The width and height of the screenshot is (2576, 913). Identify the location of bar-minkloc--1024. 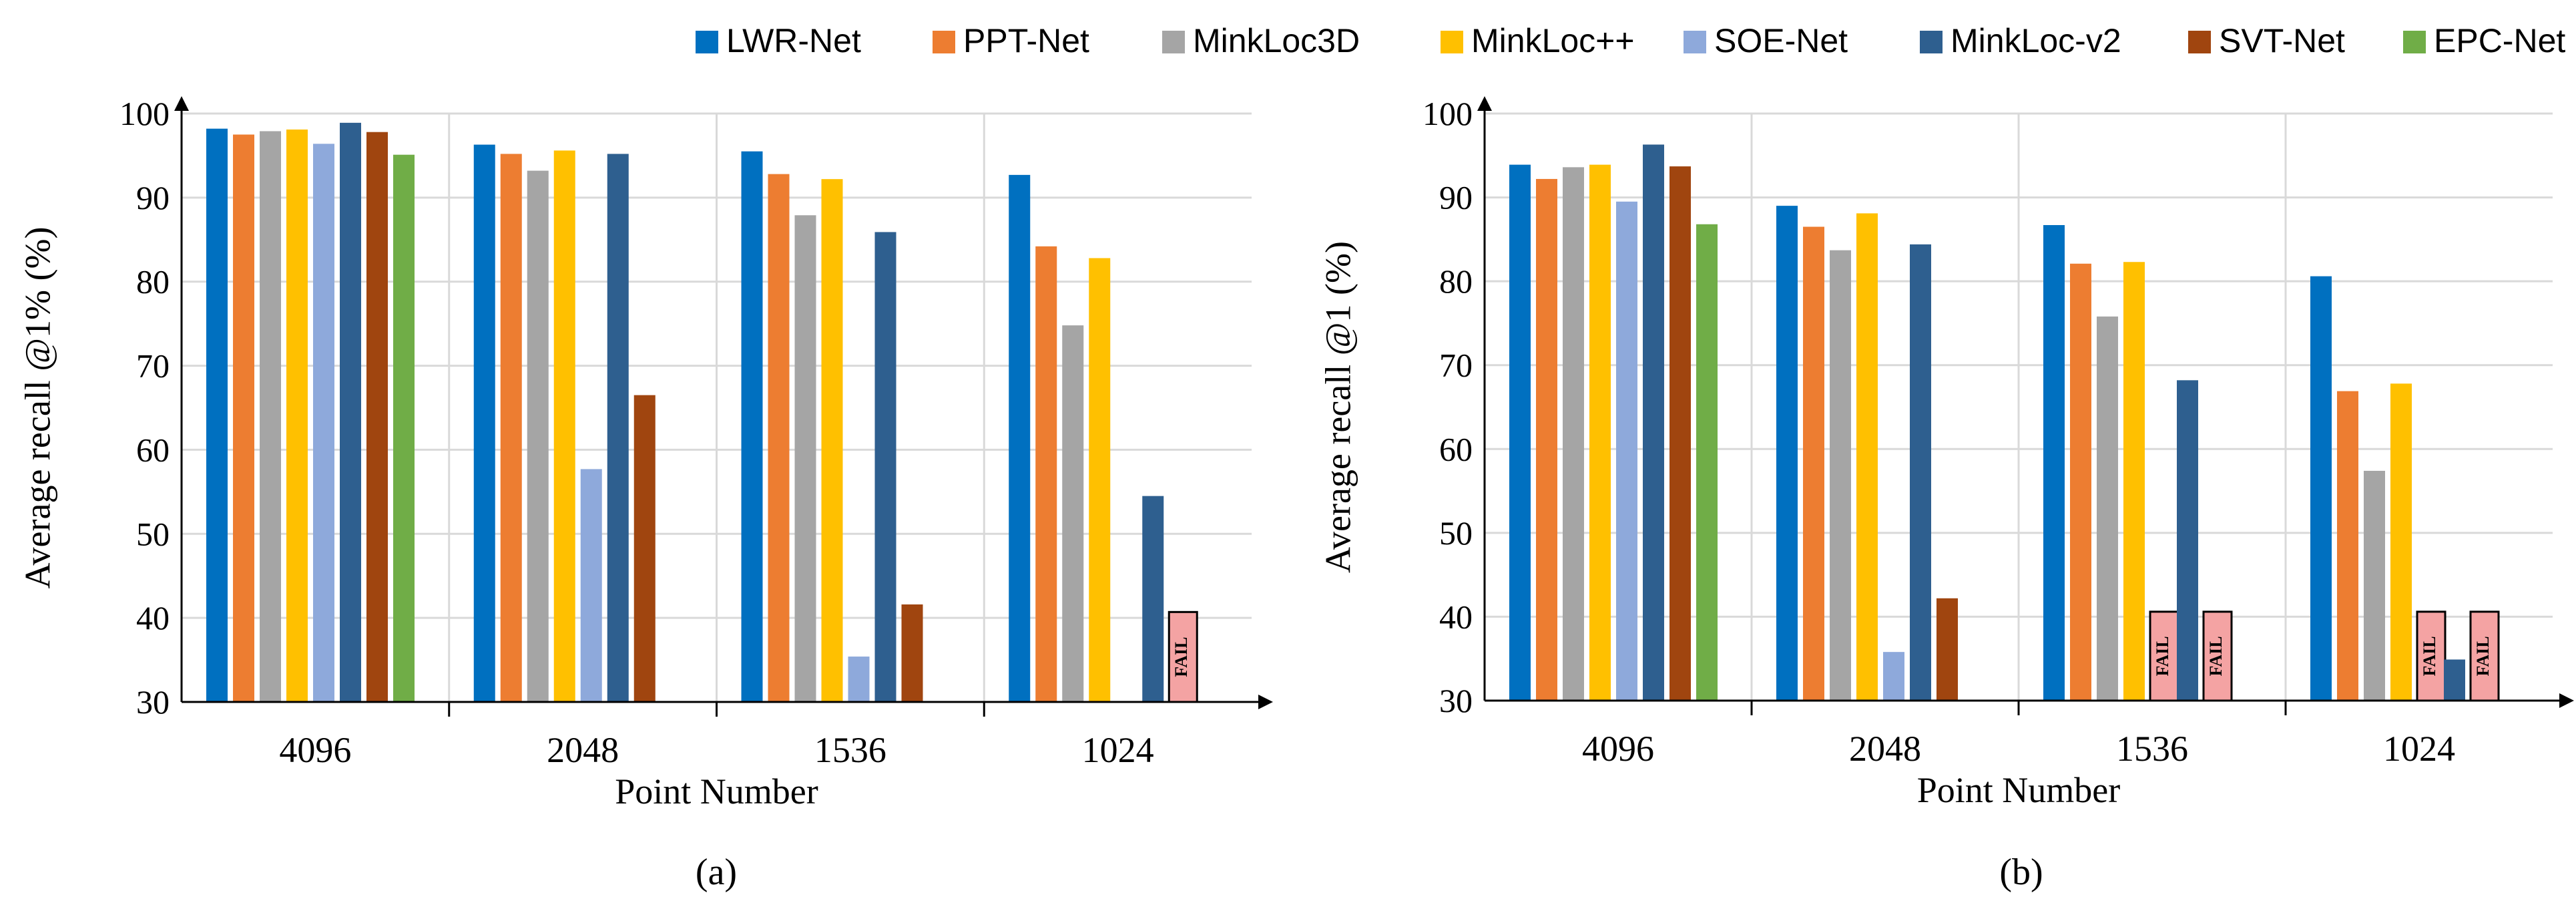
(2401, 542).